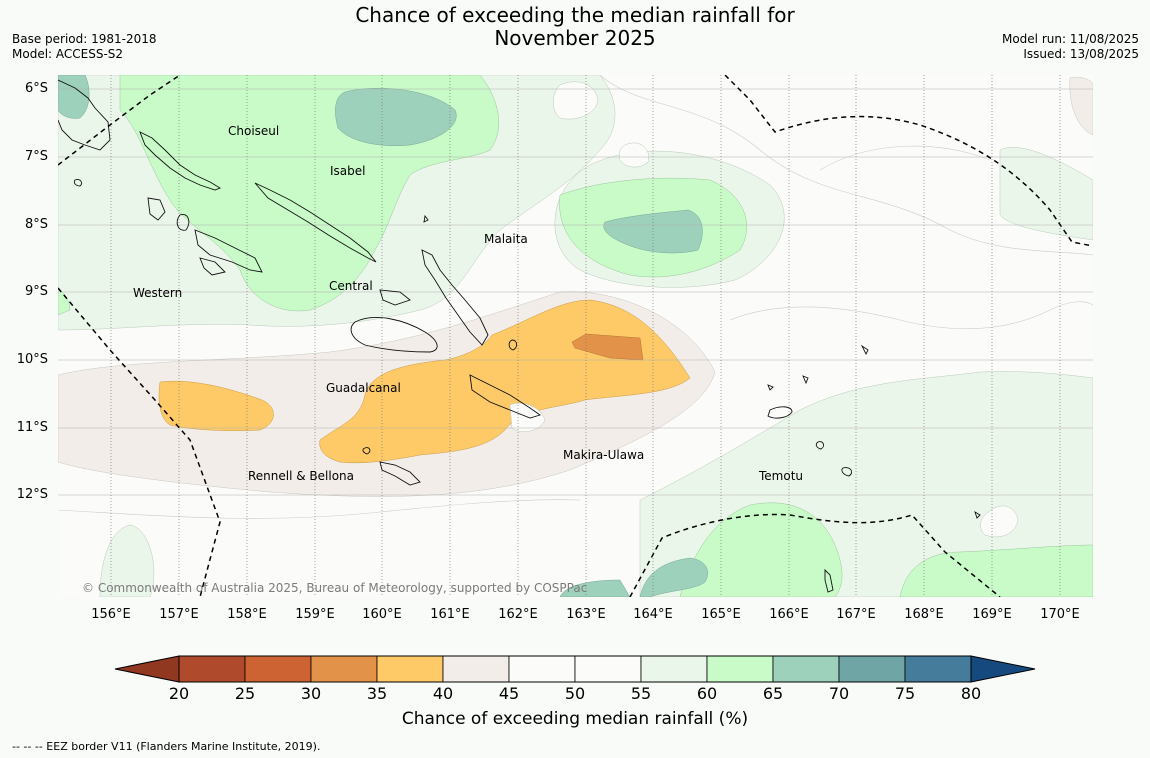 This screenshot has height=758, width=1150. What do you see at coordinates (158, 293) in the screenshot?
I see `place-western: Western` at bounding box center [158, 293].